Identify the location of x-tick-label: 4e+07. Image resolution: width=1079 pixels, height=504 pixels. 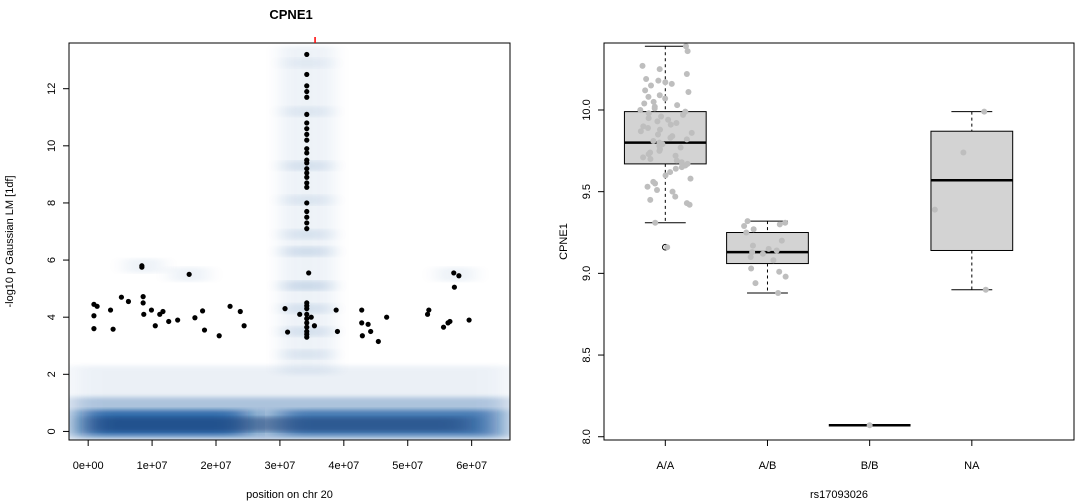
(343, 466).